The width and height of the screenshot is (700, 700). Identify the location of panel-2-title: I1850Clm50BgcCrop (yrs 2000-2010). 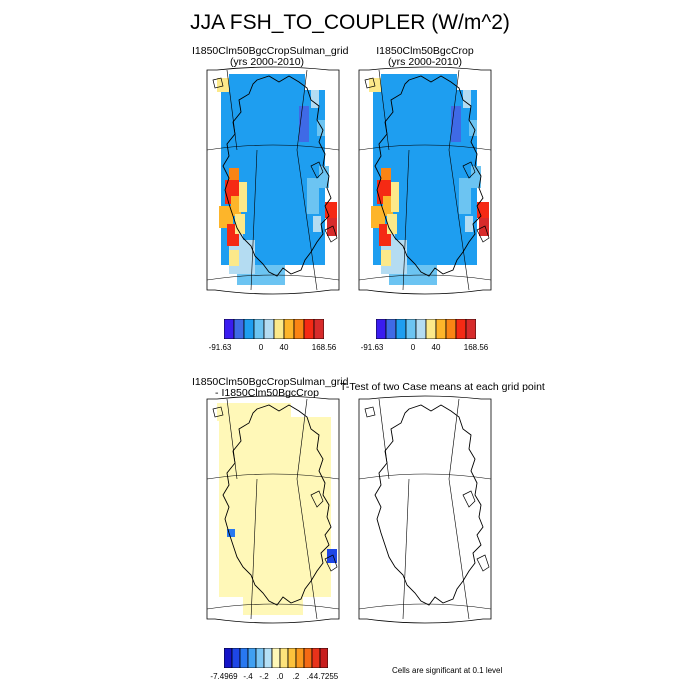
(425, 57).